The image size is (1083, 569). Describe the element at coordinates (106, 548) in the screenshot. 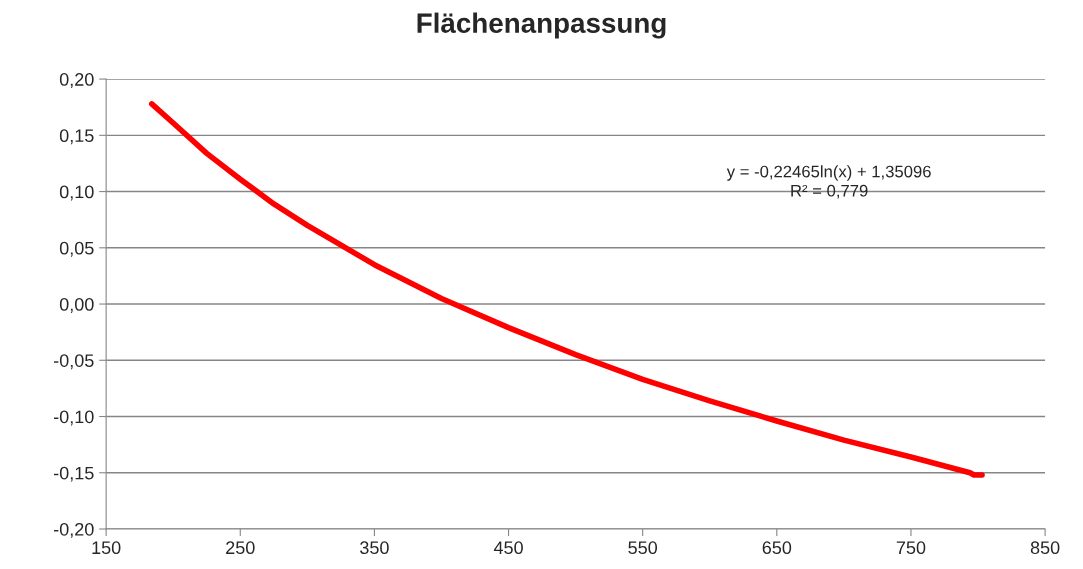

I see `x-tick-label: 150` at that location.